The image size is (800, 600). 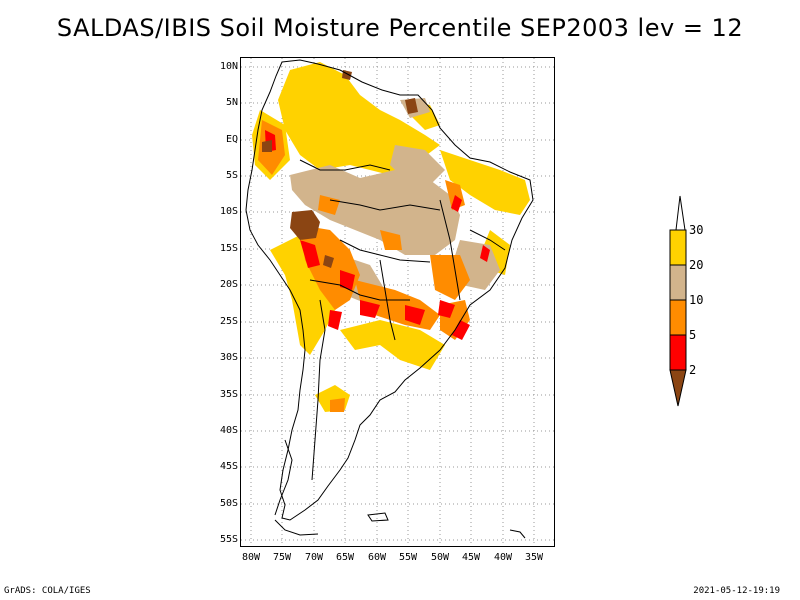 What do you see at coordinates (693, 335) in the screenshot?
I see `legend-label-5: 5` at bounding box center [693, 335].